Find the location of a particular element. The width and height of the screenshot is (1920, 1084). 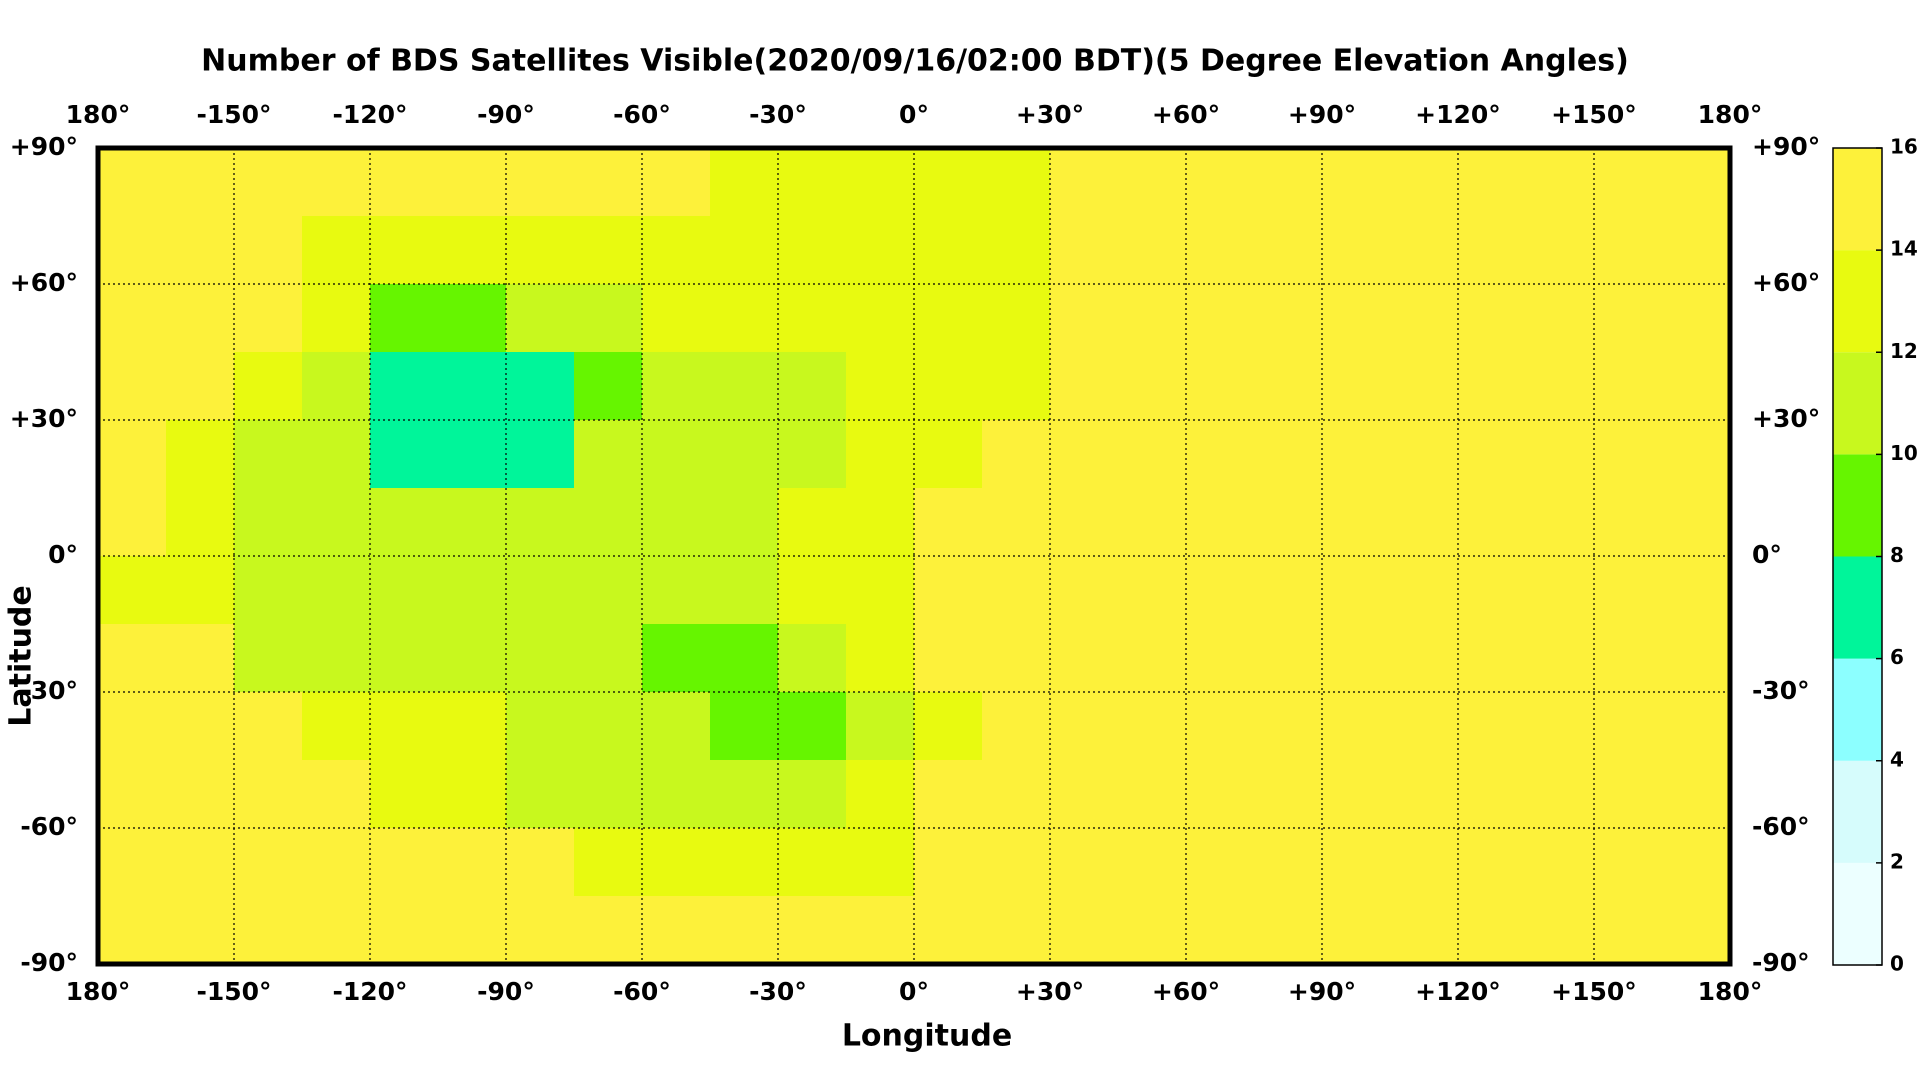

x-tick-label: 0° is located at coordinates (914, 991).